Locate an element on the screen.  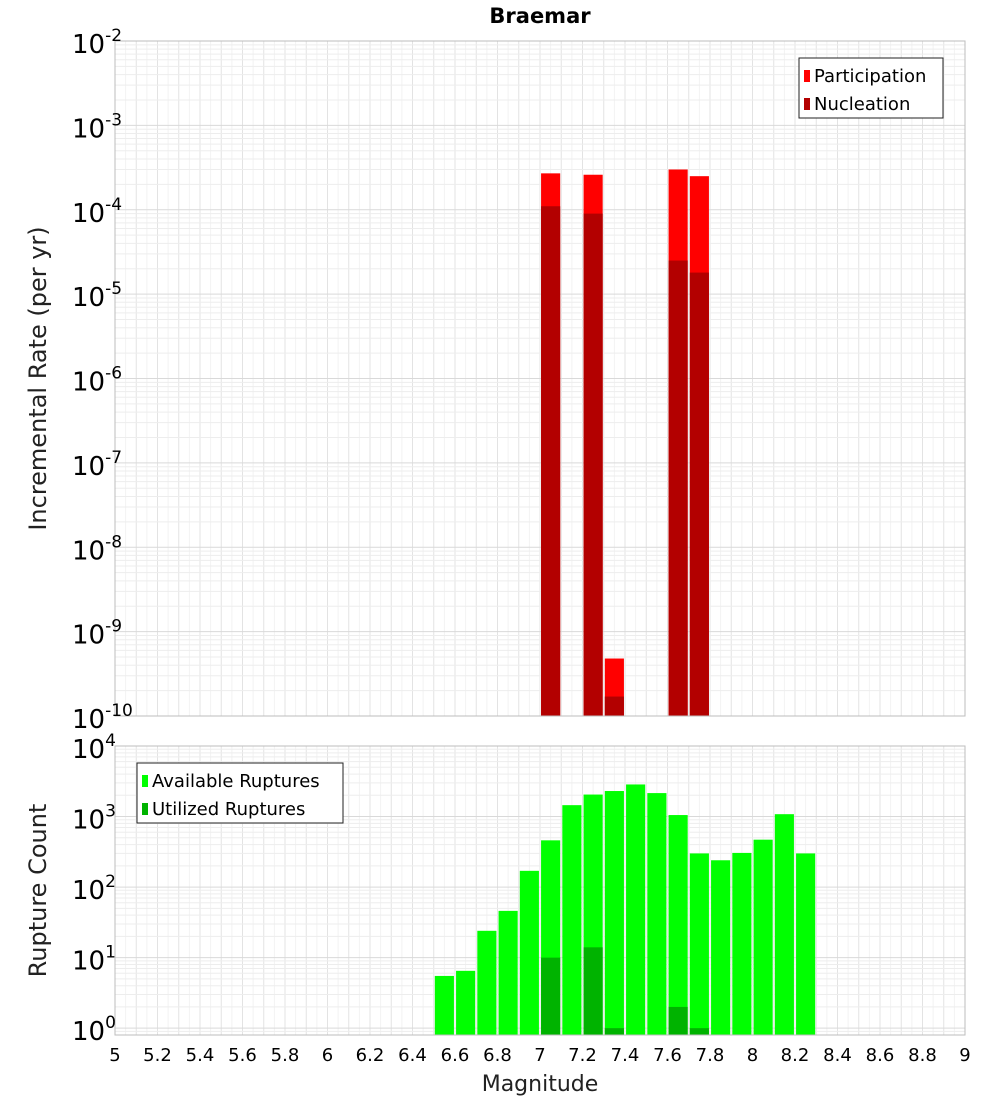
x-tick-label: 8.4 is located at coordinates (837, 1055).